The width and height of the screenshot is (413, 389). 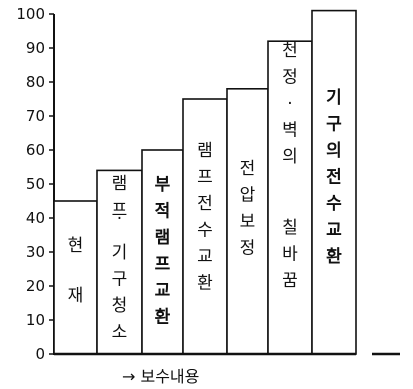 What do you see at coordinates (35, 150) in the screenshot?
I see `y-tick-label: 60` at bounding box center [35, 150].